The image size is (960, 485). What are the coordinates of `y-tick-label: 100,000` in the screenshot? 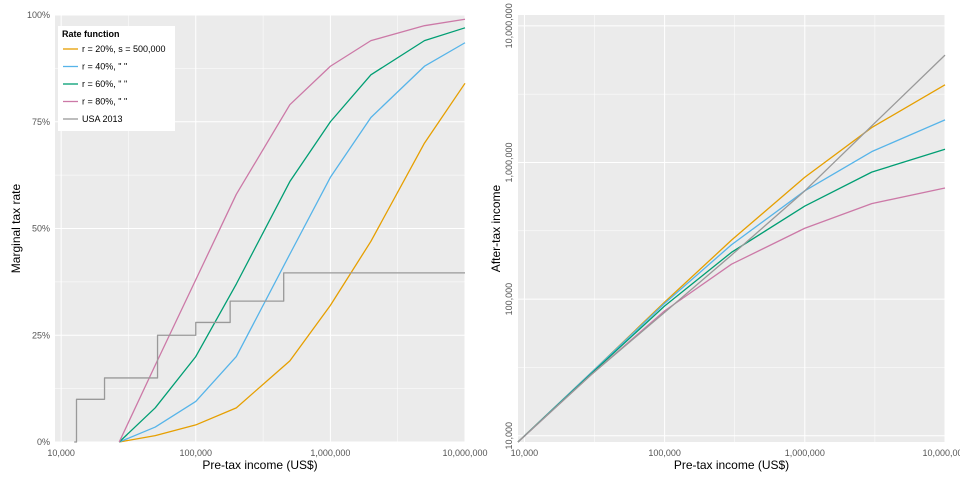 It's located at (509, 299).